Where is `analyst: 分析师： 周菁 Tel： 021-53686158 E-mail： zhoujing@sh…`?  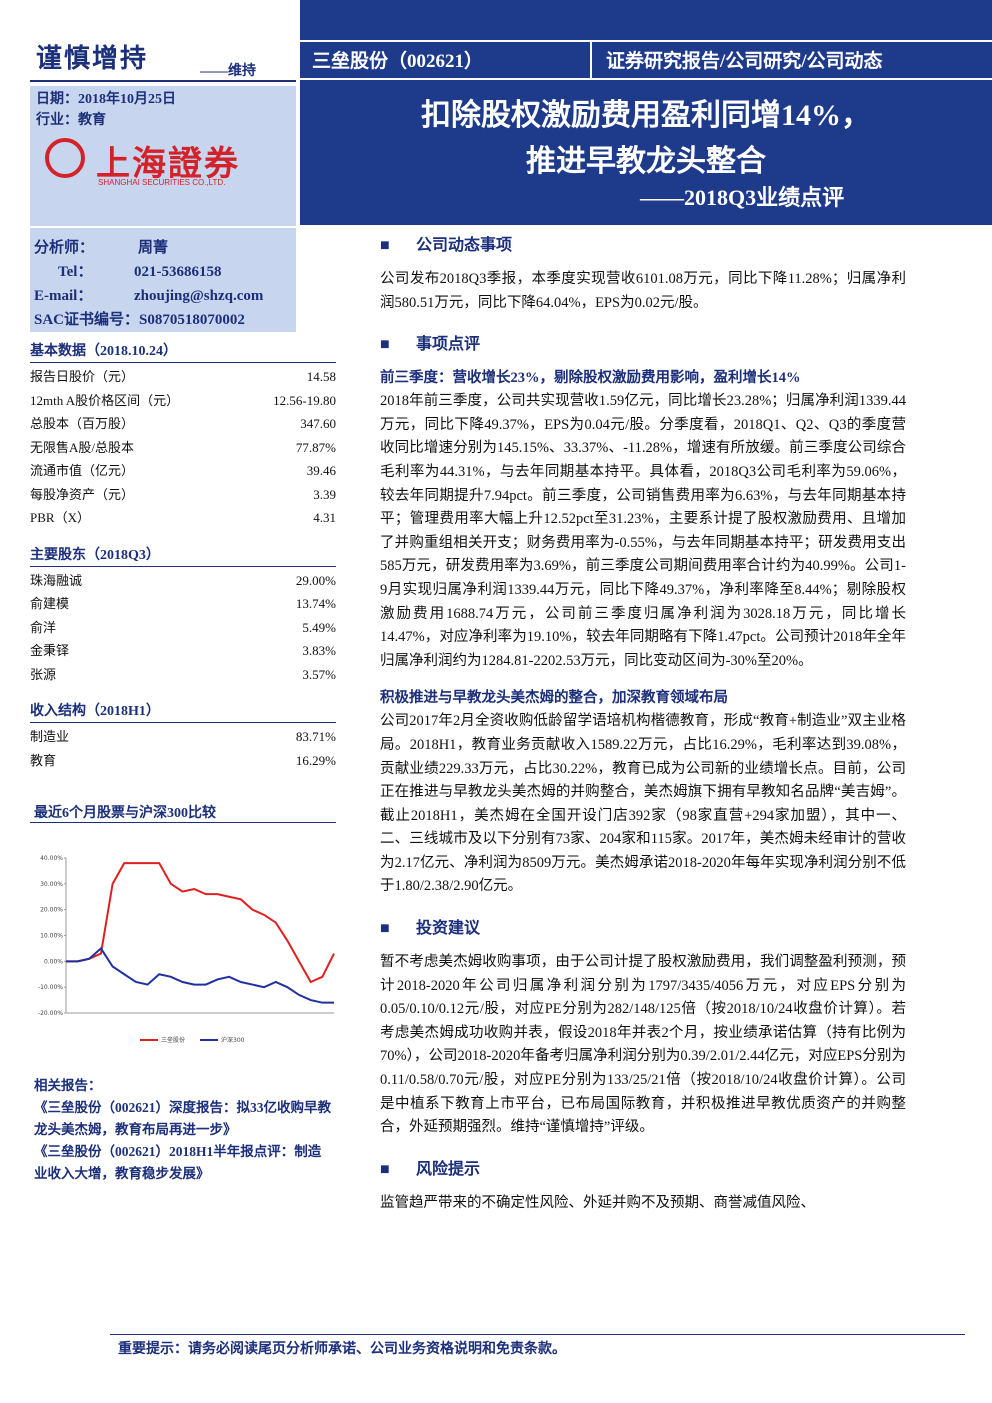 analyst: 分析师： 周菁 Tel： 021-53686158 E-mail： zhoujing@sh… is located at coordinates (164, 284).